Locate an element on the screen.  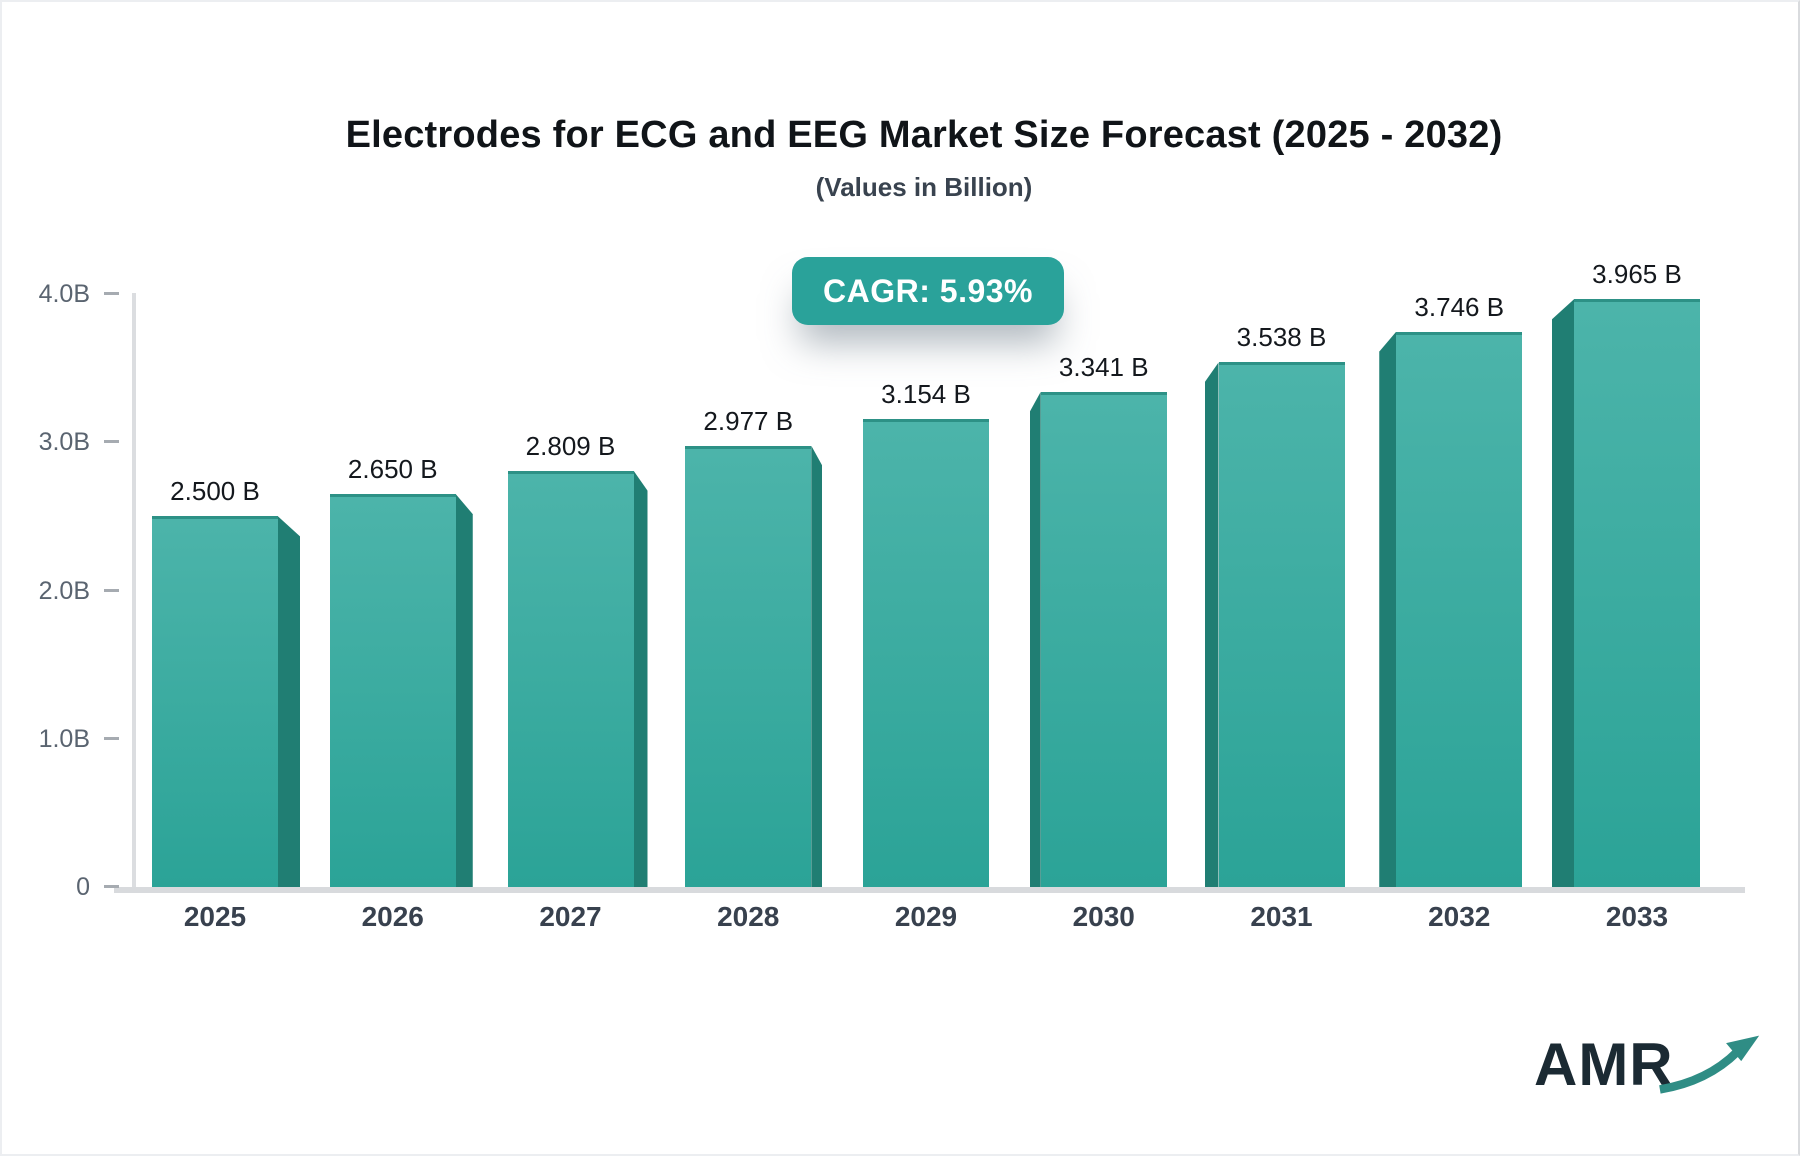
bar-value-label: 3.746 B is located at coordinates (1459, 306).